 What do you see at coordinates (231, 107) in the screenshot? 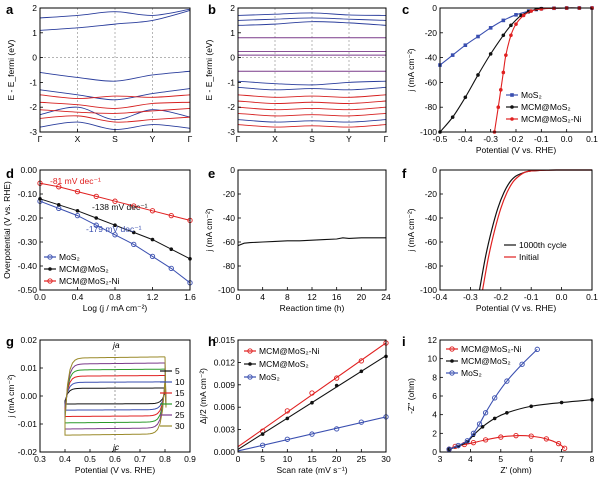
I see `y-tick-label: -2` at bounding box center [231, 107].